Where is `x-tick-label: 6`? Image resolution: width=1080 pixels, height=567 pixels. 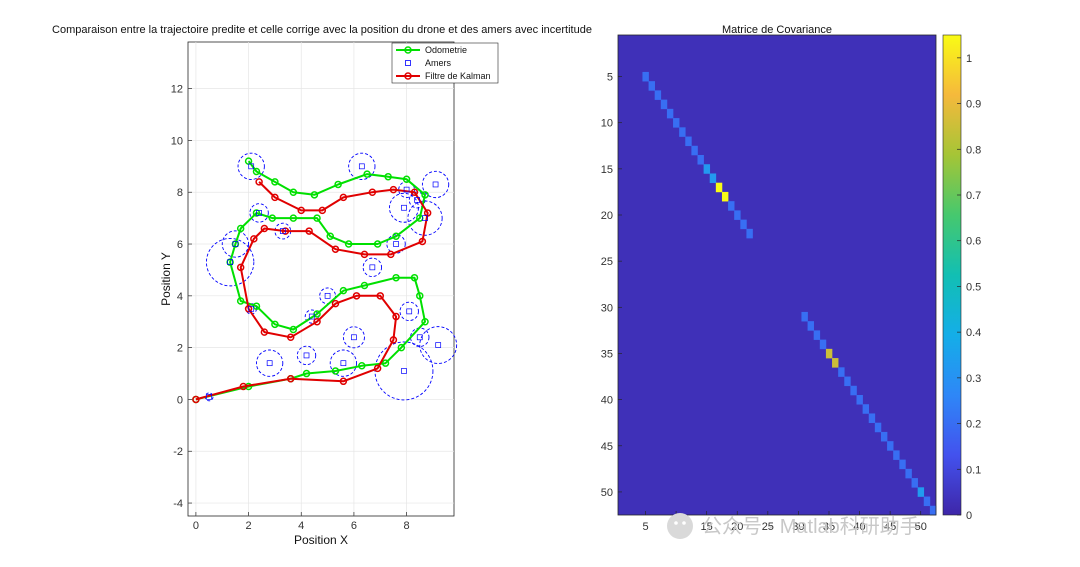 x-tick-label: 6 is located at coordinates (354, 526).